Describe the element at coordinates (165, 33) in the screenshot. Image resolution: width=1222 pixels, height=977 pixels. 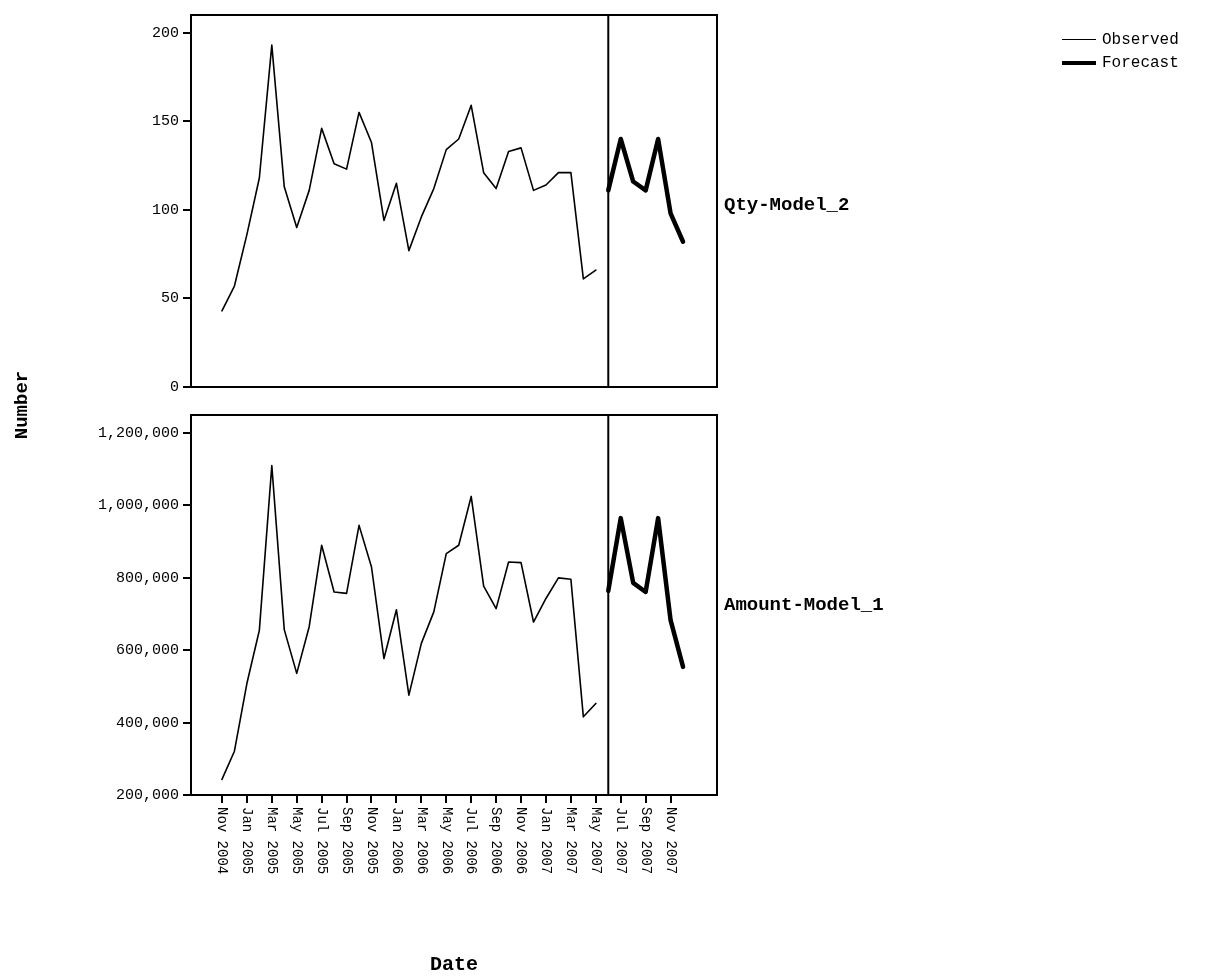
I see `y-tick-label: 200` at that location.